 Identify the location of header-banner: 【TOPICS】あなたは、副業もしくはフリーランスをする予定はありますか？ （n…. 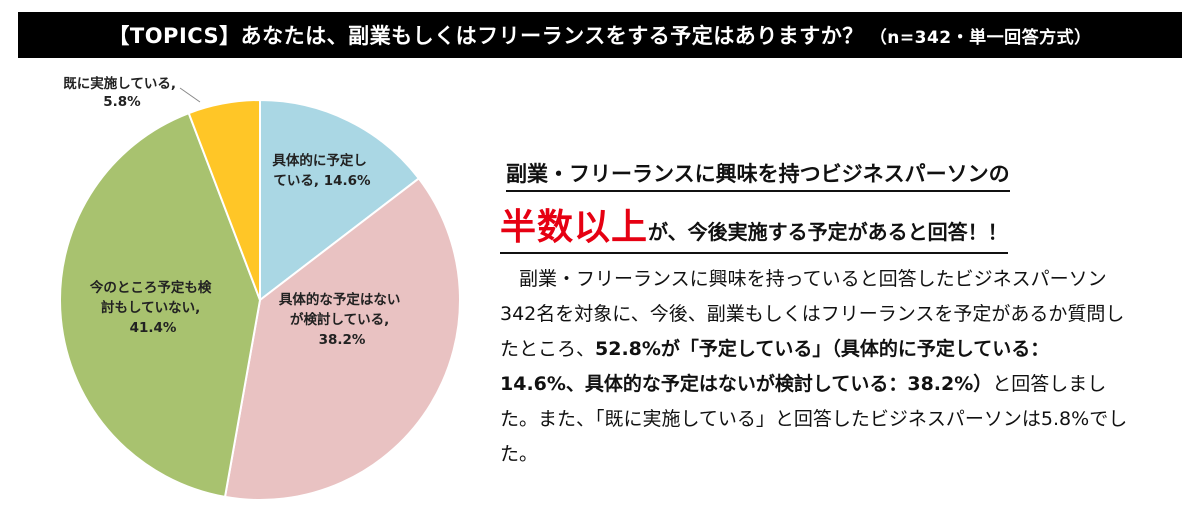
(600, 35).